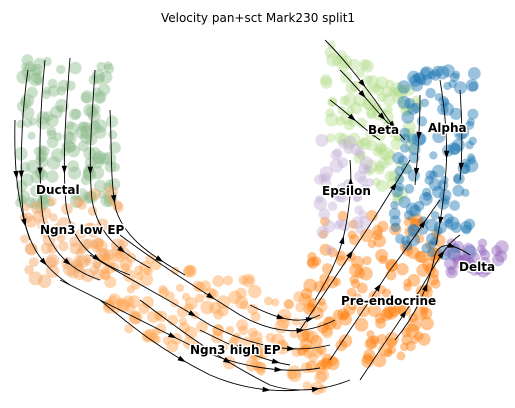 The height and width of the screenshot is (408, 515). What do you see at coordinates (285, 312) in the screenshot?
I see `streamline` at bounding box center [285, 312].